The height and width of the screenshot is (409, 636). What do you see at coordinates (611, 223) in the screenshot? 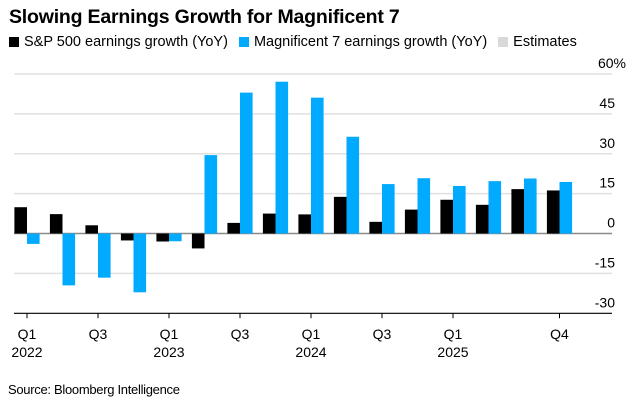
I see `y-tick-label: 0` at bounding box center [611, 223].